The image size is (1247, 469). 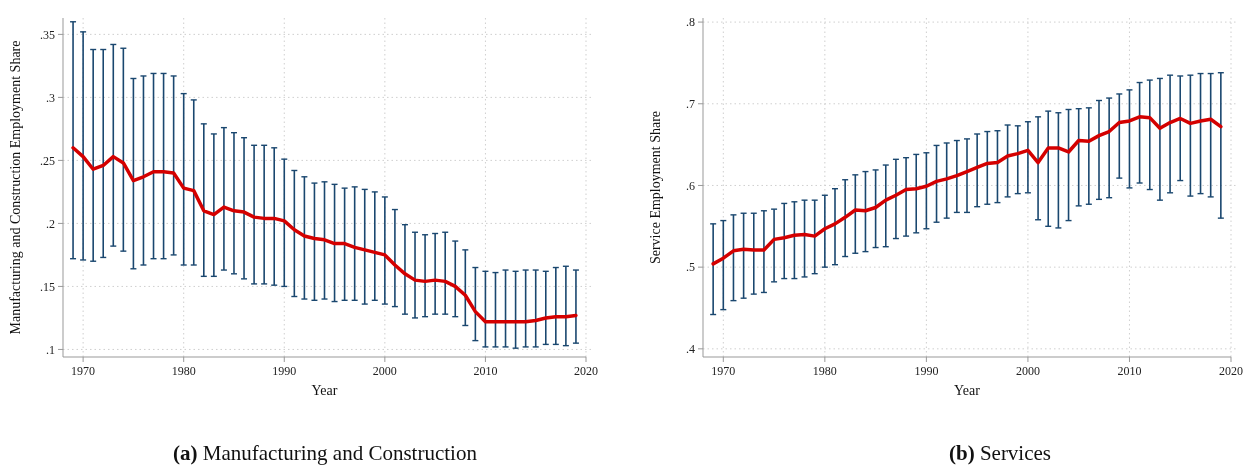 I want to click on y-tick-label: .3, so click(x=50, y=97).